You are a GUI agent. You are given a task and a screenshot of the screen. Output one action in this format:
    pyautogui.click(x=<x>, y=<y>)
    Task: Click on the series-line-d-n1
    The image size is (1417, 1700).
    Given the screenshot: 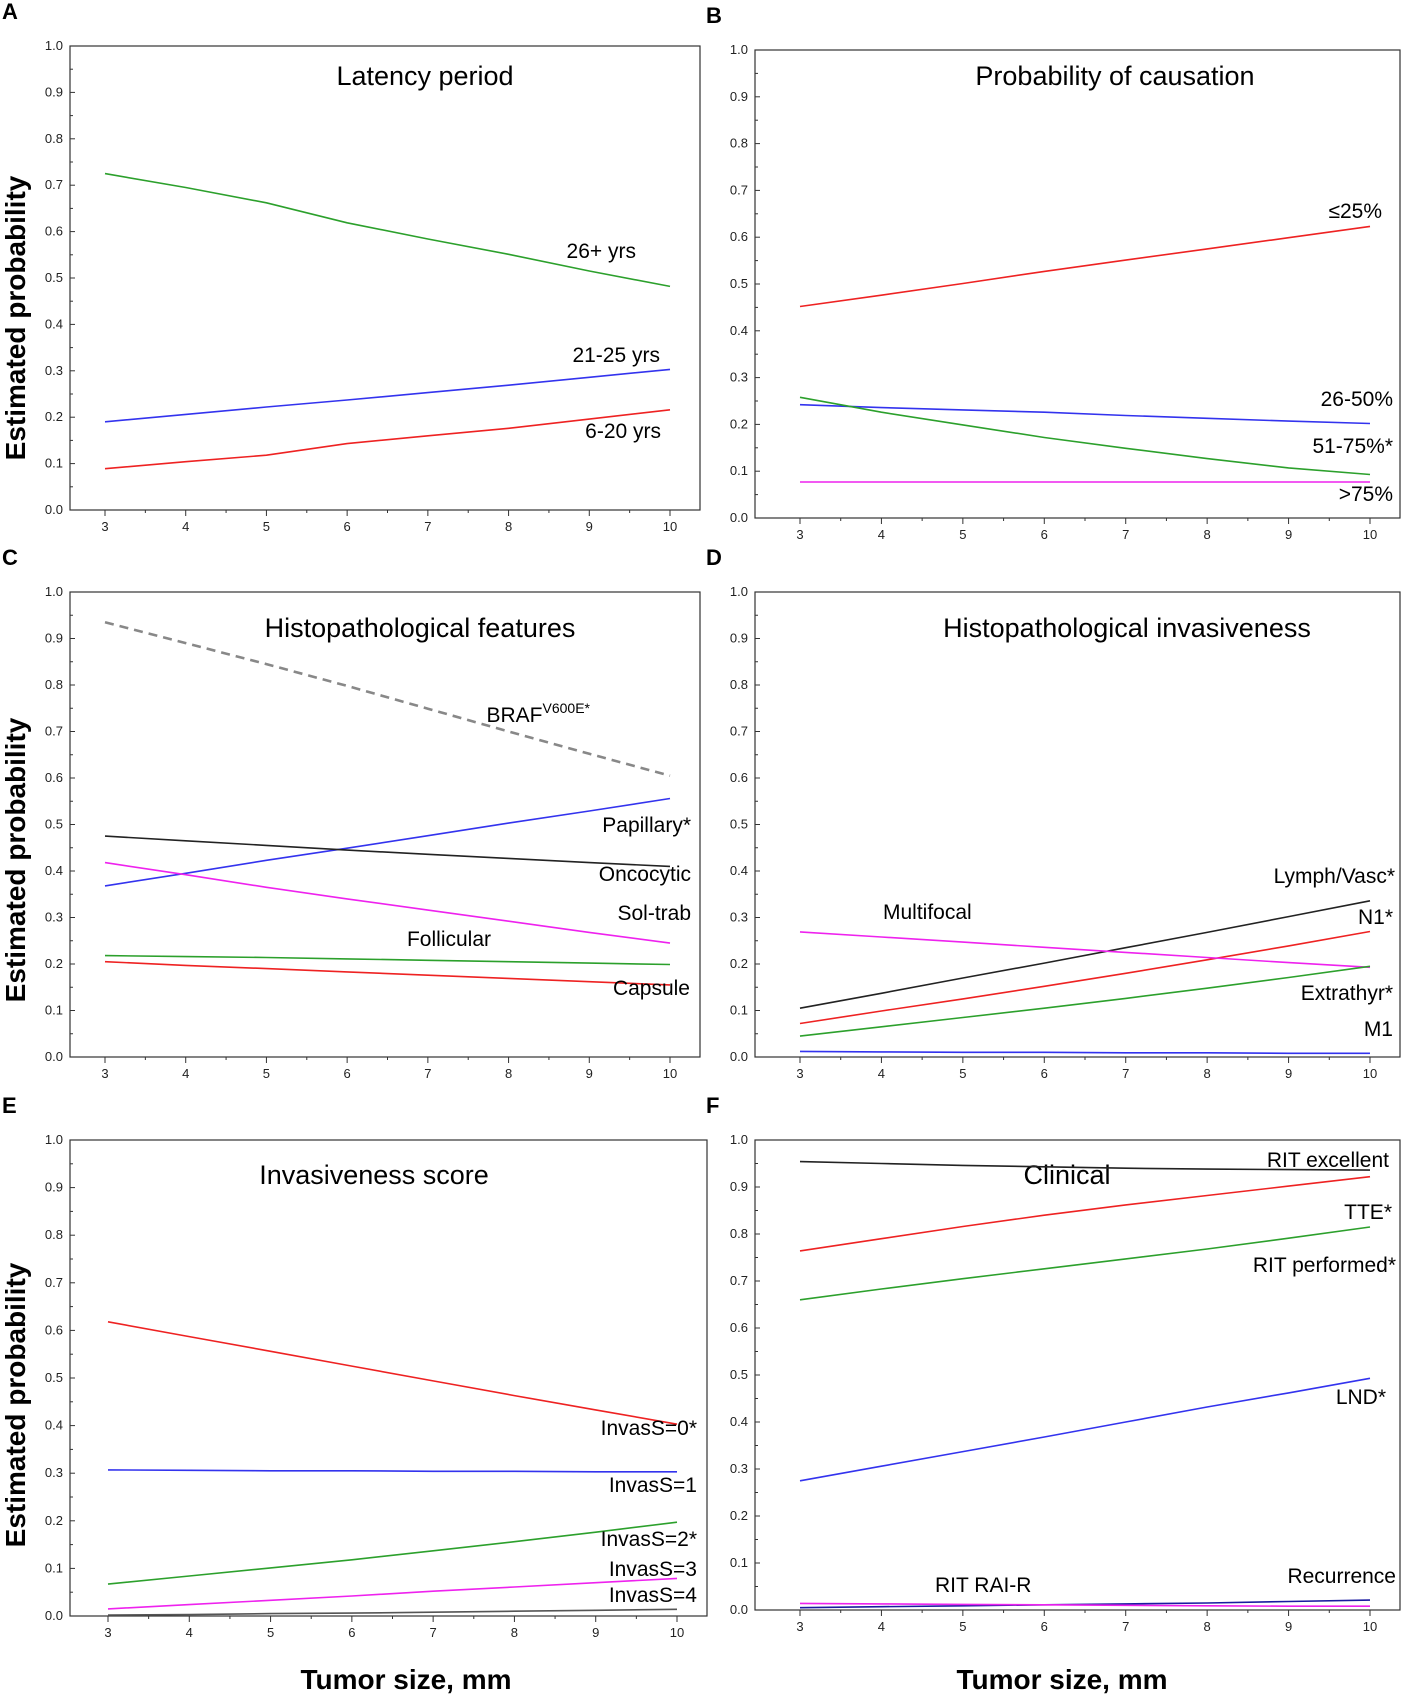 What is the action you would take?
    pyautogui.click(x=1085, y=977)
    